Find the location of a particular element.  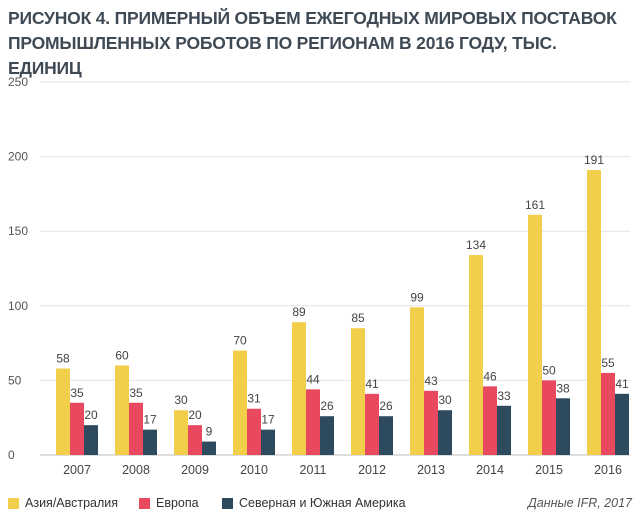

data-label: 161 is located at coordinates (535, 205).